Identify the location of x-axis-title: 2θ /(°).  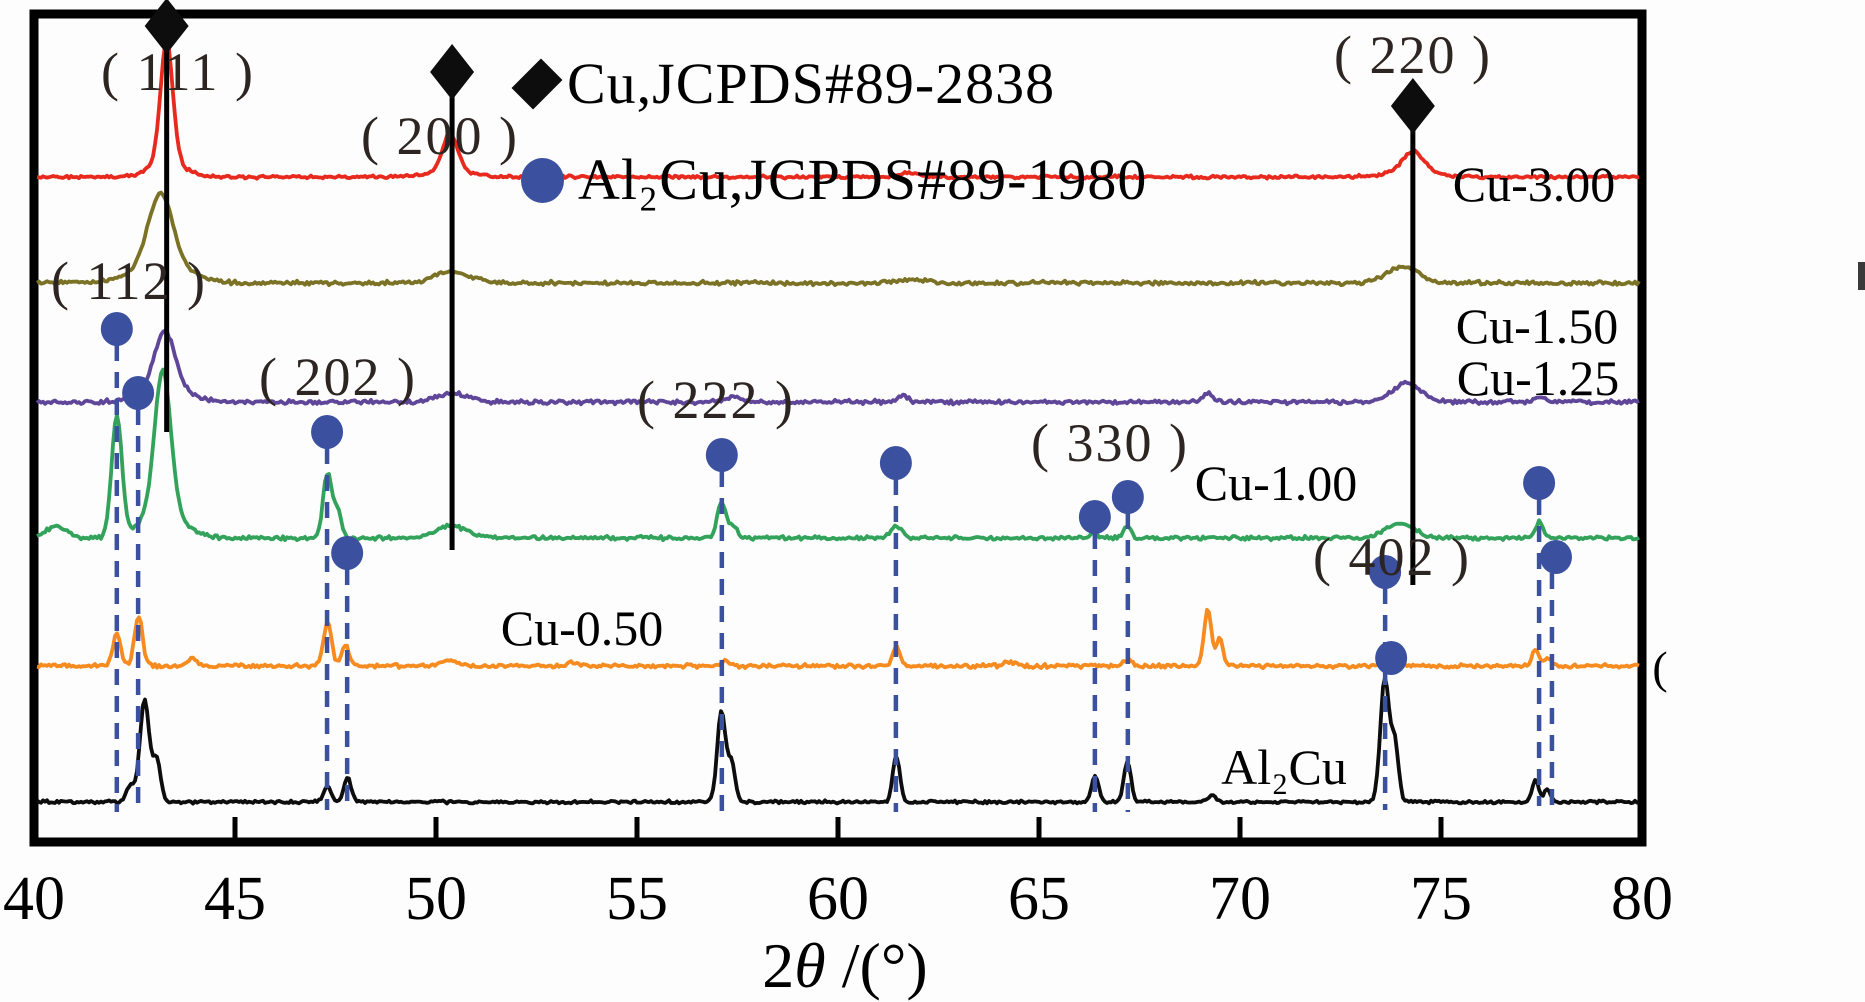
(844, 966).